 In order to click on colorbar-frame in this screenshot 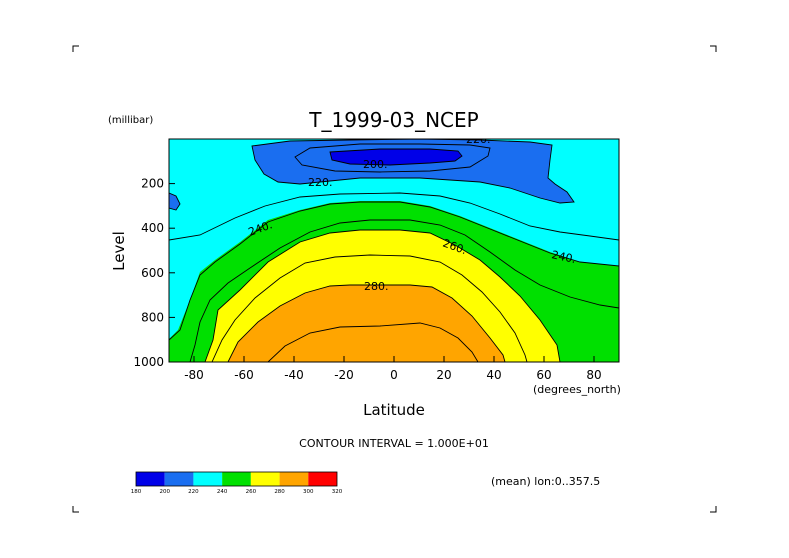, I will do `click(236, 479)`.